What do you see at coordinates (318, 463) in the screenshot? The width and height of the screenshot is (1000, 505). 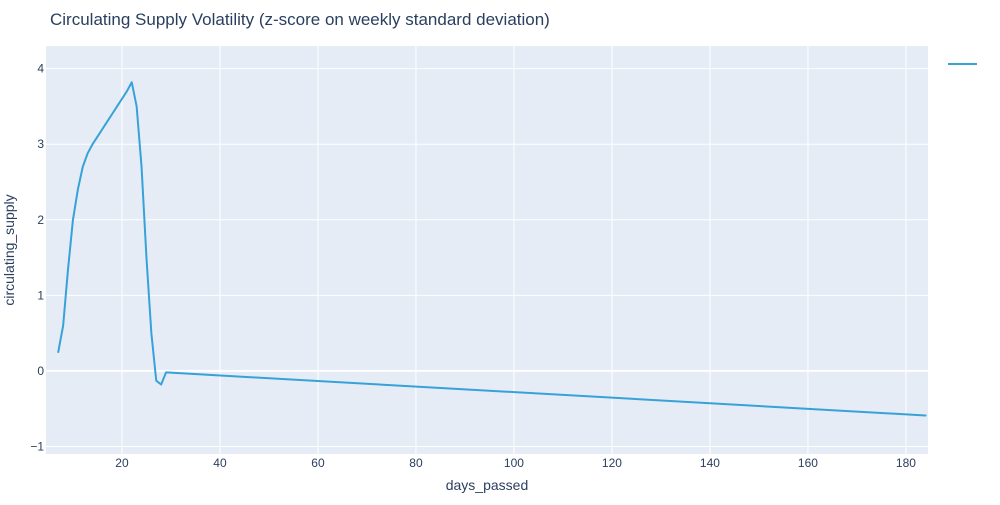 I see `x-tick-label: 60` at bounding box center [318, 463].